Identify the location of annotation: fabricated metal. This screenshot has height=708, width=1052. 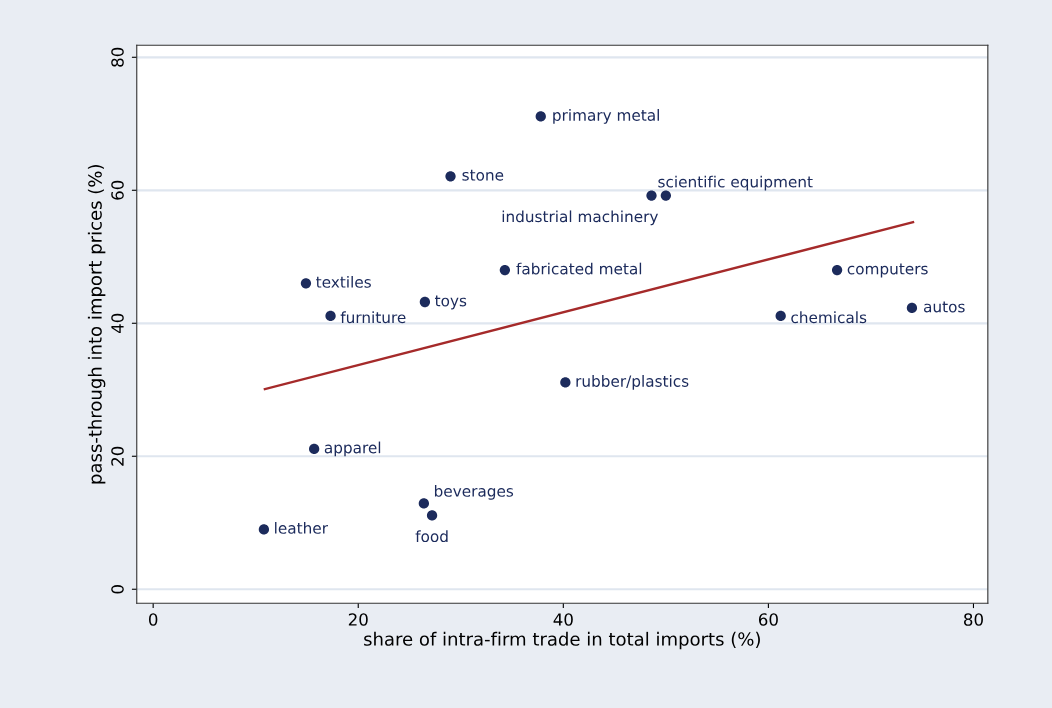
(579, 268).